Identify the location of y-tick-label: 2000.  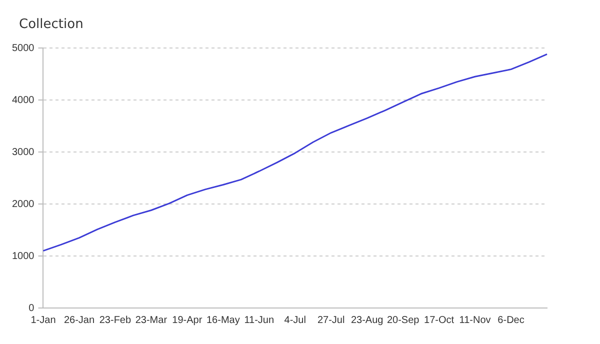
(23, 204).